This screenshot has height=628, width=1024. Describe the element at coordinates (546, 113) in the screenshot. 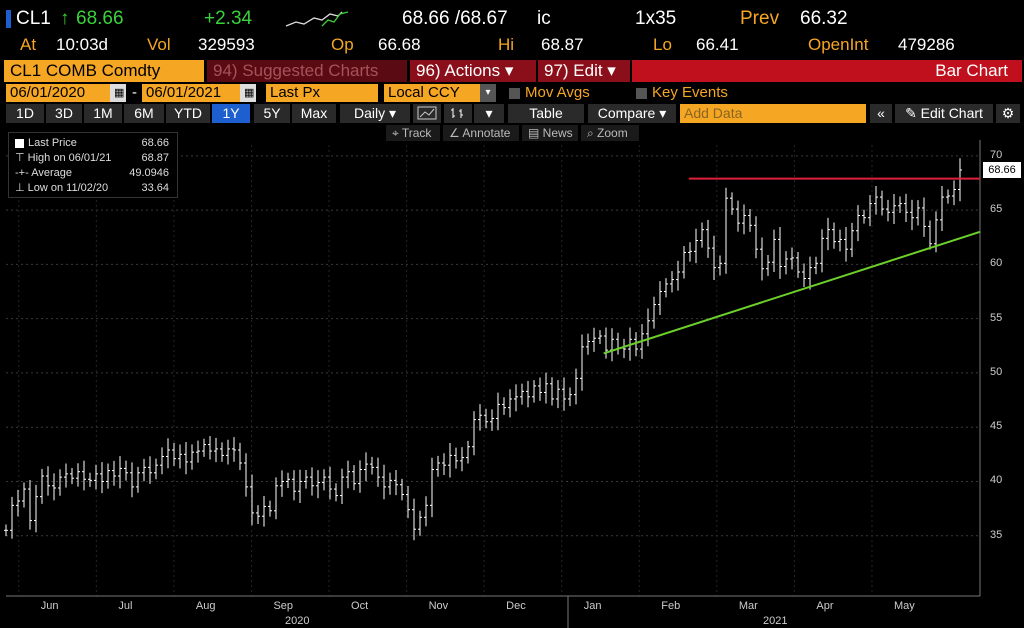

I see `table-button: Table` at that location.